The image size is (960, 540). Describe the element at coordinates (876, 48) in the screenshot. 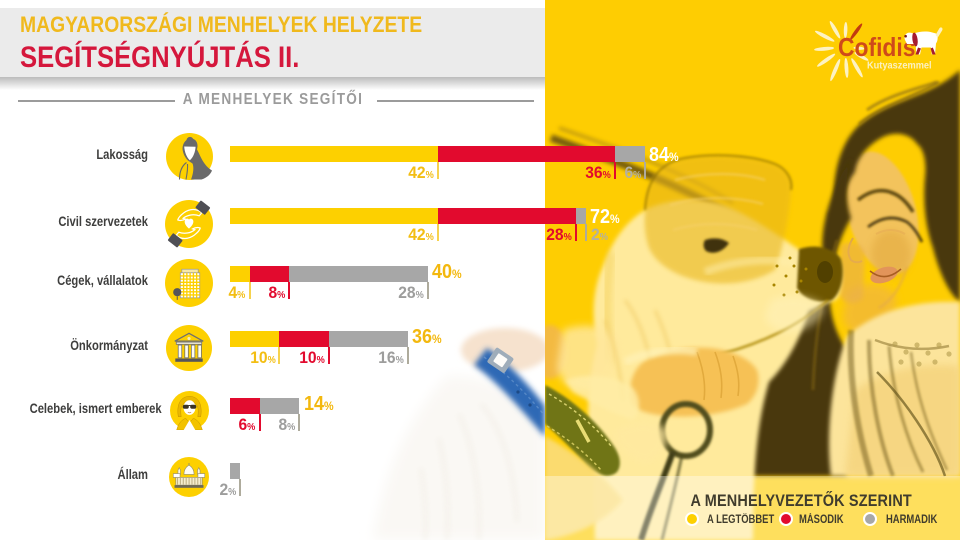

I see `svg-text: Cofidis` at that location.